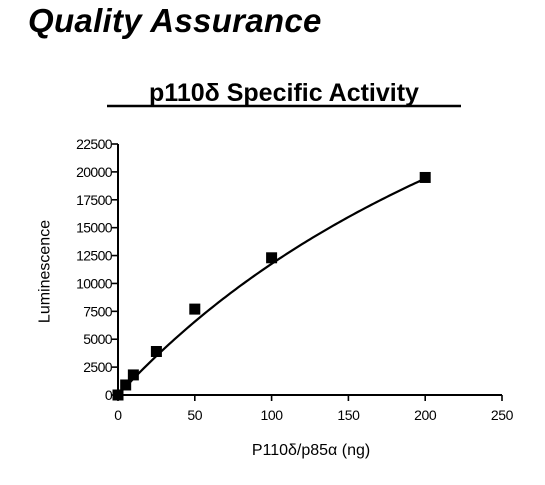 The width and height of the screenshot is (545, 485). What do you see at coordinates (94, 283) in the screenshot?
I see `y-tick-label: 10000` at bounding box center [94, 283].